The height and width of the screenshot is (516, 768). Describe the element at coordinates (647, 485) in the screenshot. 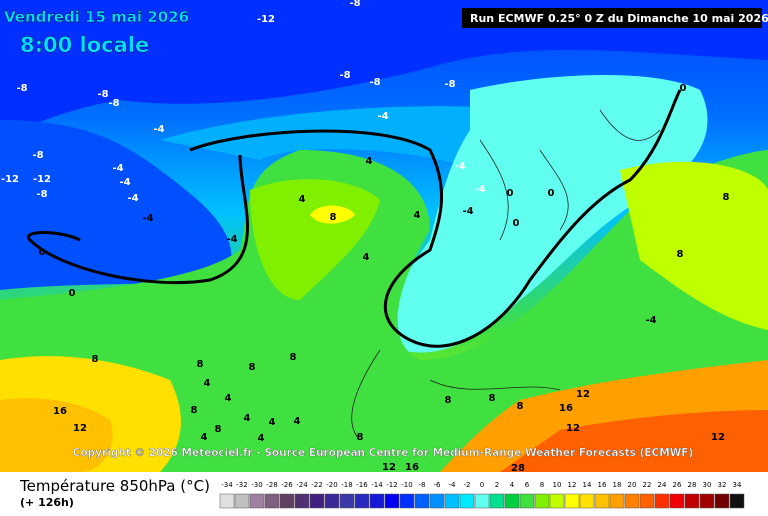

I see `scale-label: 22` at that location.